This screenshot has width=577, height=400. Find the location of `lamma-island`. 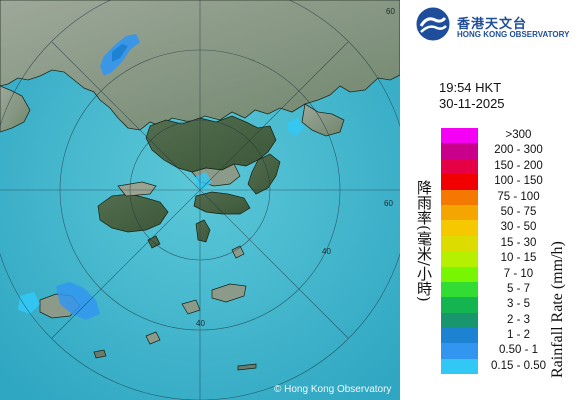

lamma-island is located at coordinates (203, 231).